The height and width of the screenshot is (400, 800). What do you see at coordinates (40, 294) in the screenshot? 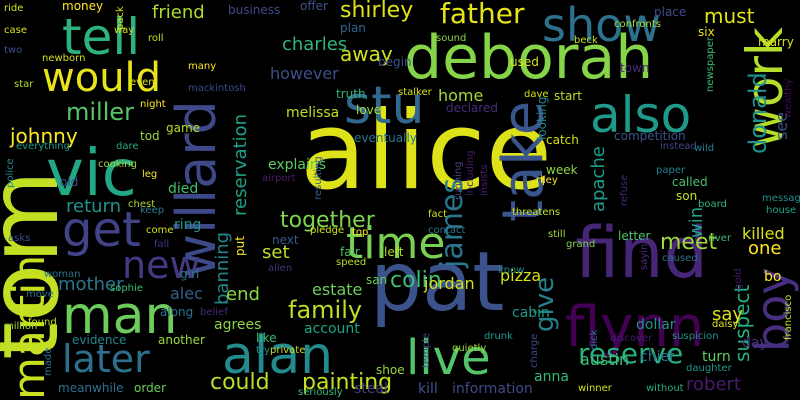
I see `word-move-text: move` at bounding box center [40, 294].